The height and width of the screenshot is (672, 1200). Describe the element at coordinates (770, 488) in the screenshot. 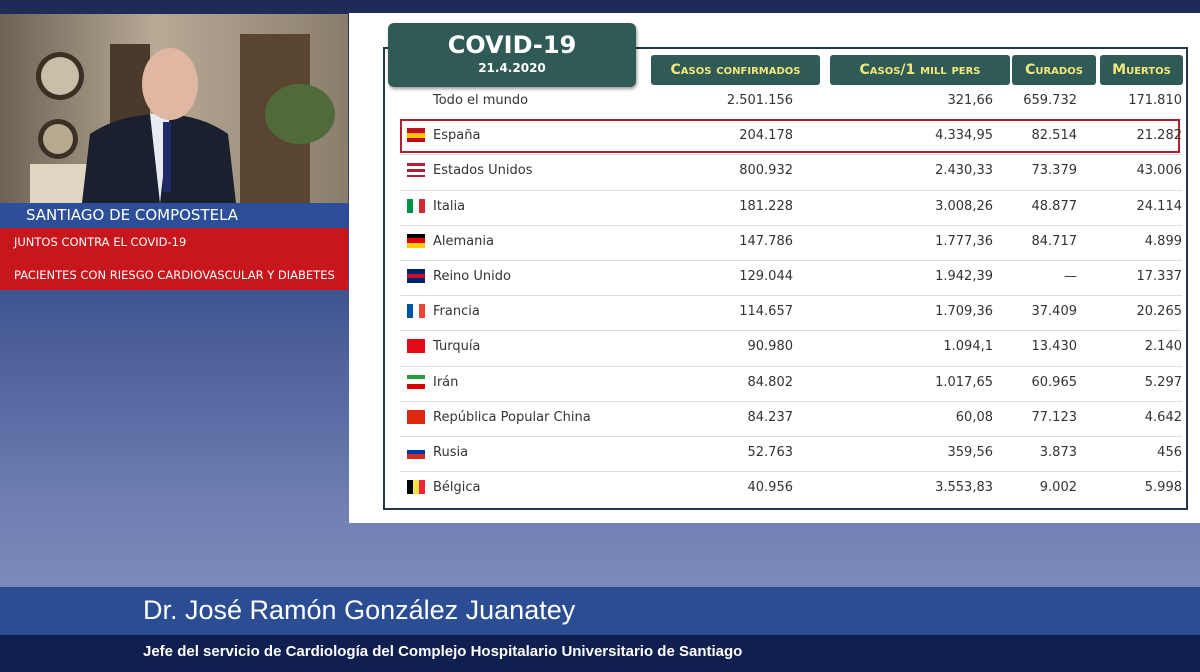

I see `cell-value: 40.956` at that location.